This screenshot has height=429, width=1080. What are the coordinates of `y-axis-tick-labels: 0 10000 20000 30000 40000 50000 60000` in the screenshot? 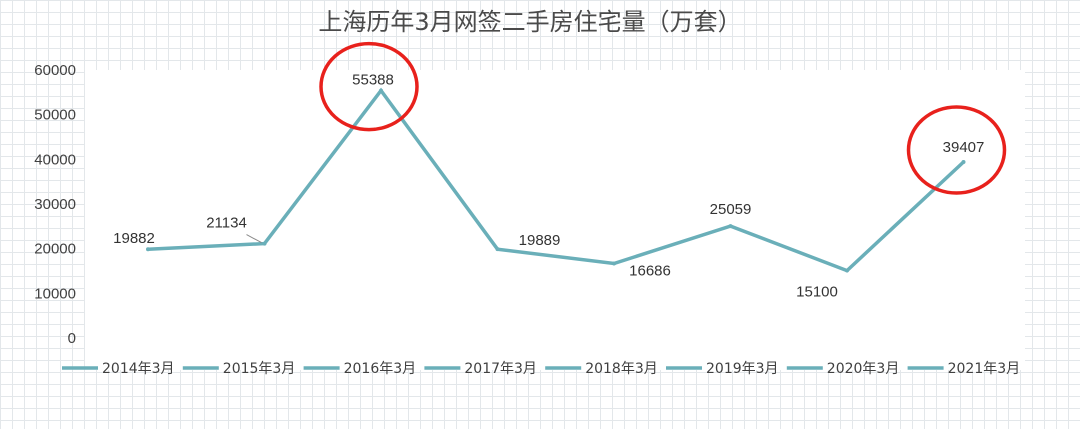 It's located at (55, 204).